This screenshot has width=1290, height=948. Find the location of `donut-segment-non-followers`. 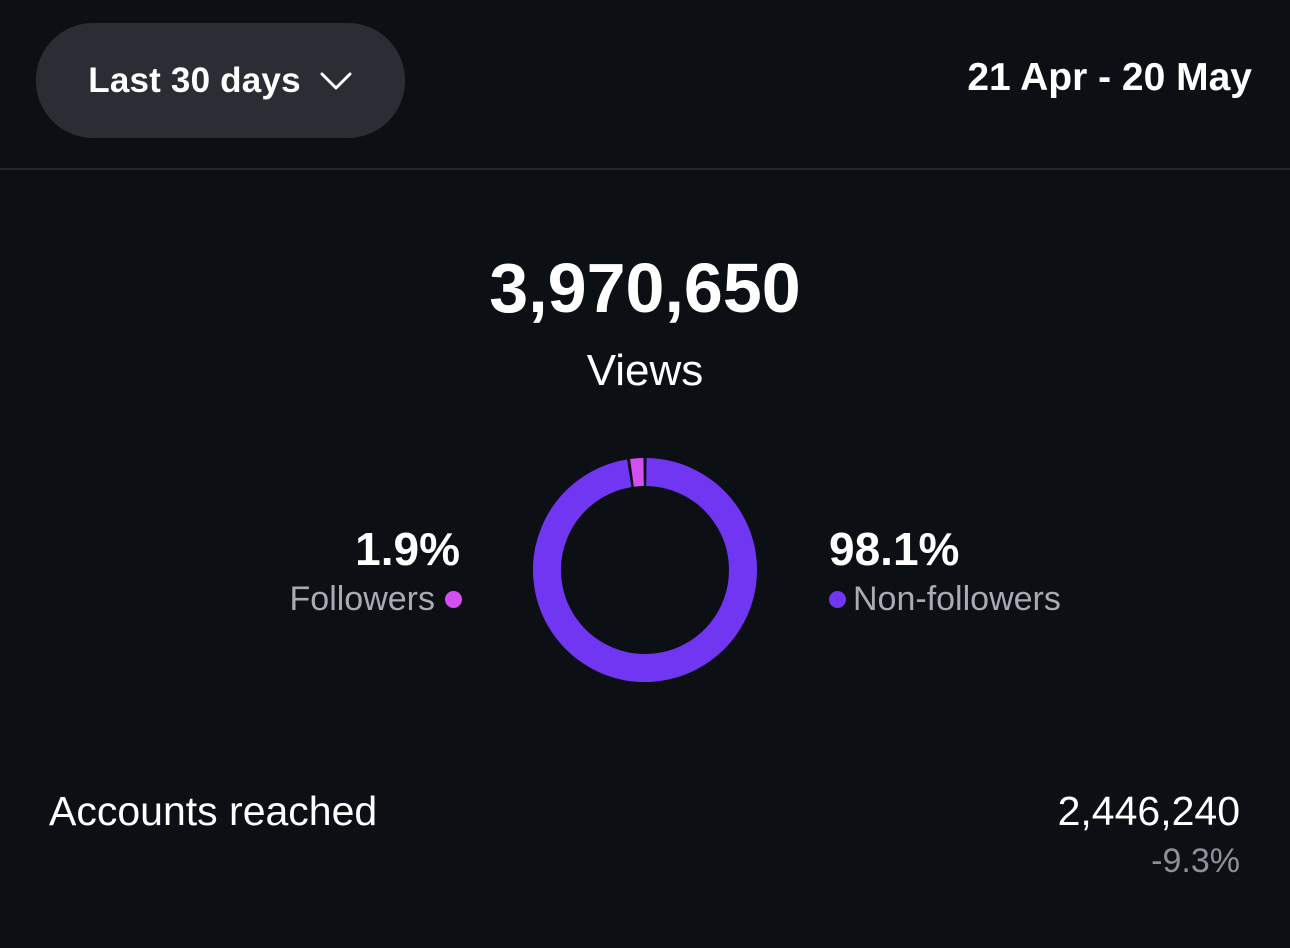

donut-segment-non-followers is located at coordinates (645, 570).